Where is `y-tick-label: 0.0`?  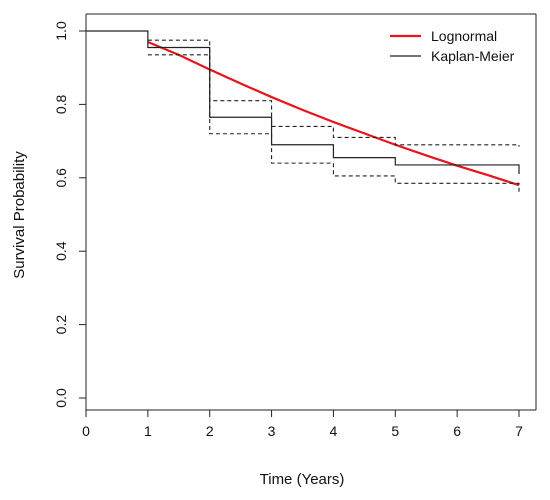
y-tick-label: 0.0 is located at coordinates (61, 398).